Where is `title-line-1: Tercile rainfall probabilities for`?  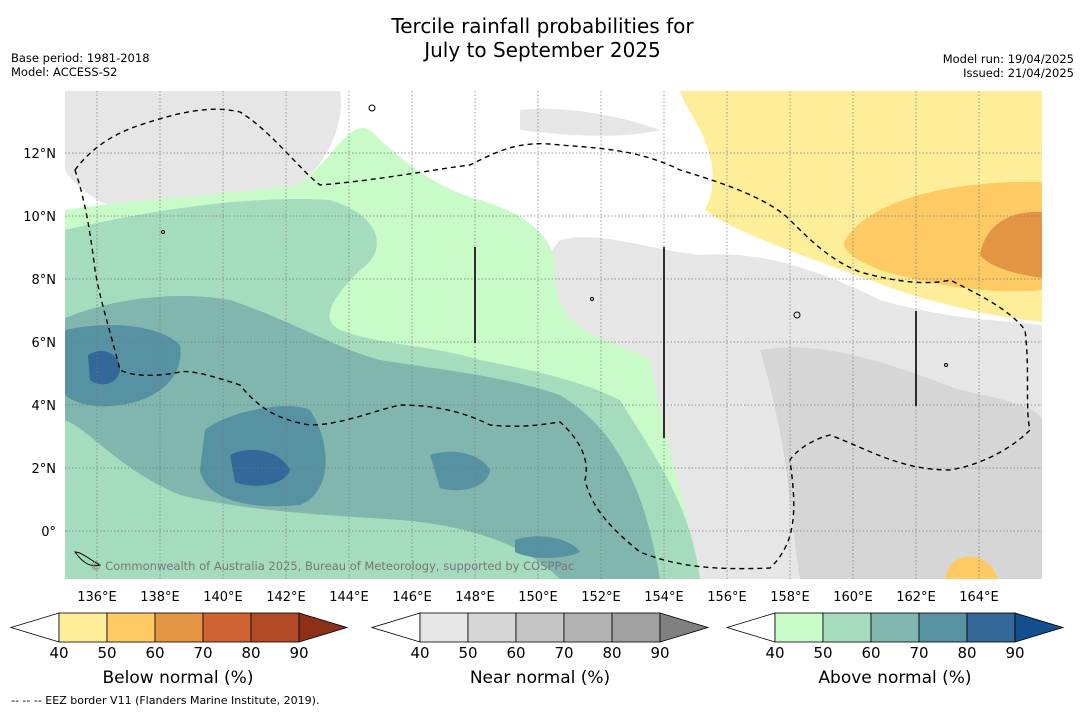 title-line-1: Tercile rainfall probabilities for is located at coordinates (542, 26).